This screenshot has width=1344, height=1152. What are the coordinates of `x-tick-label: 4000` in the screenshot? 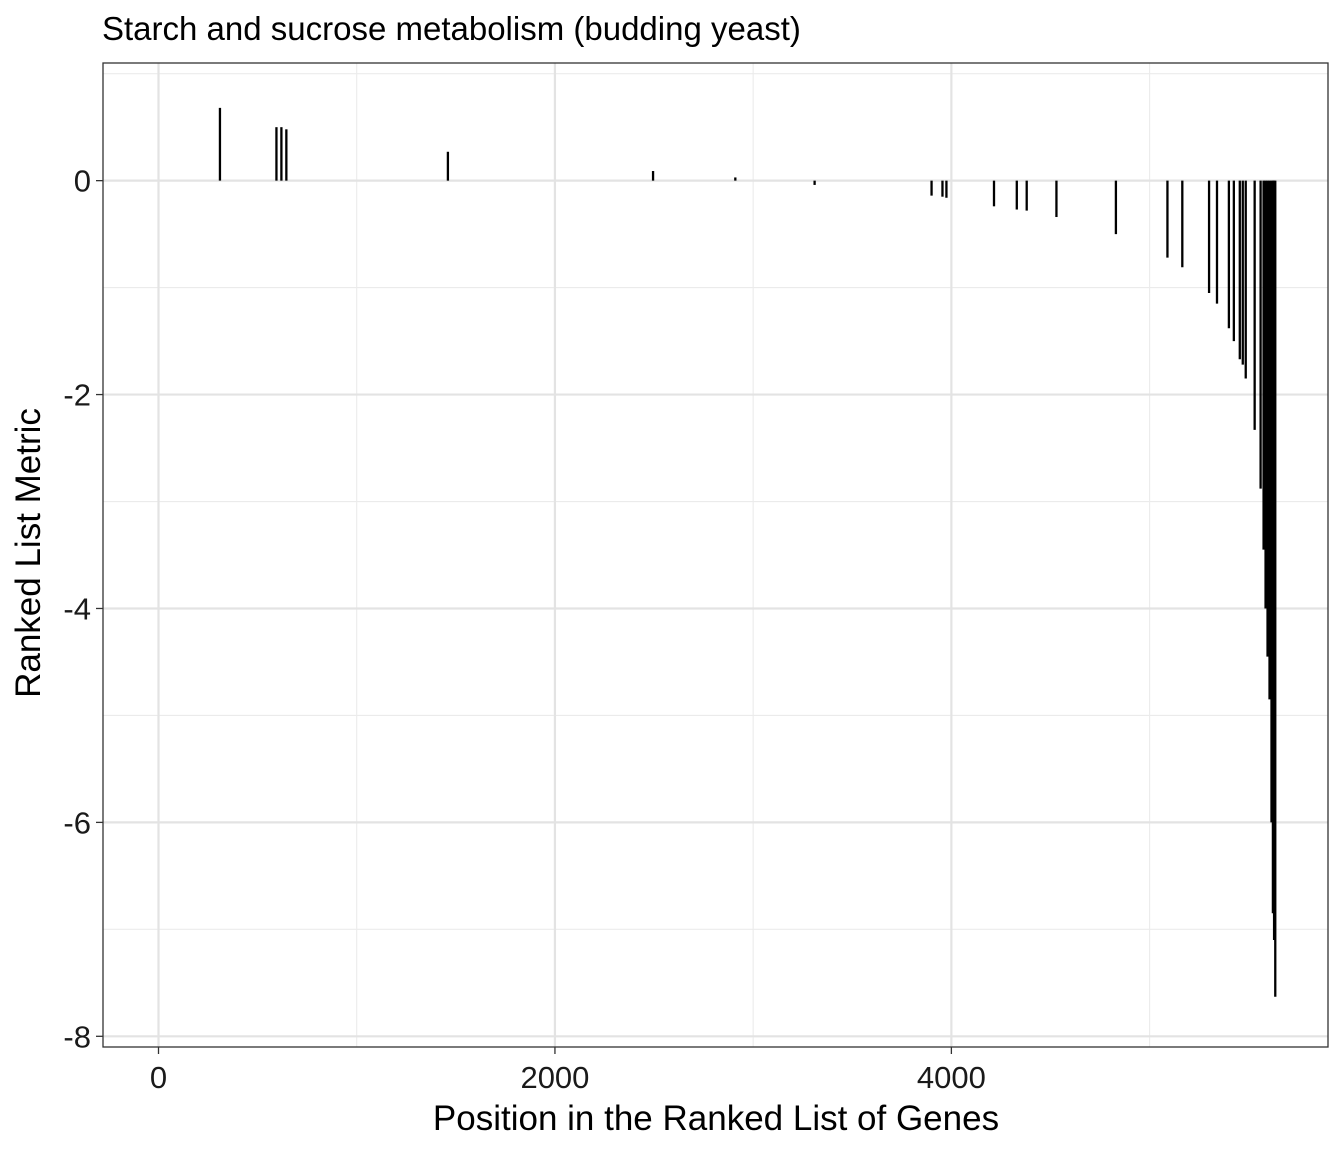 It's located at (951, 1077).